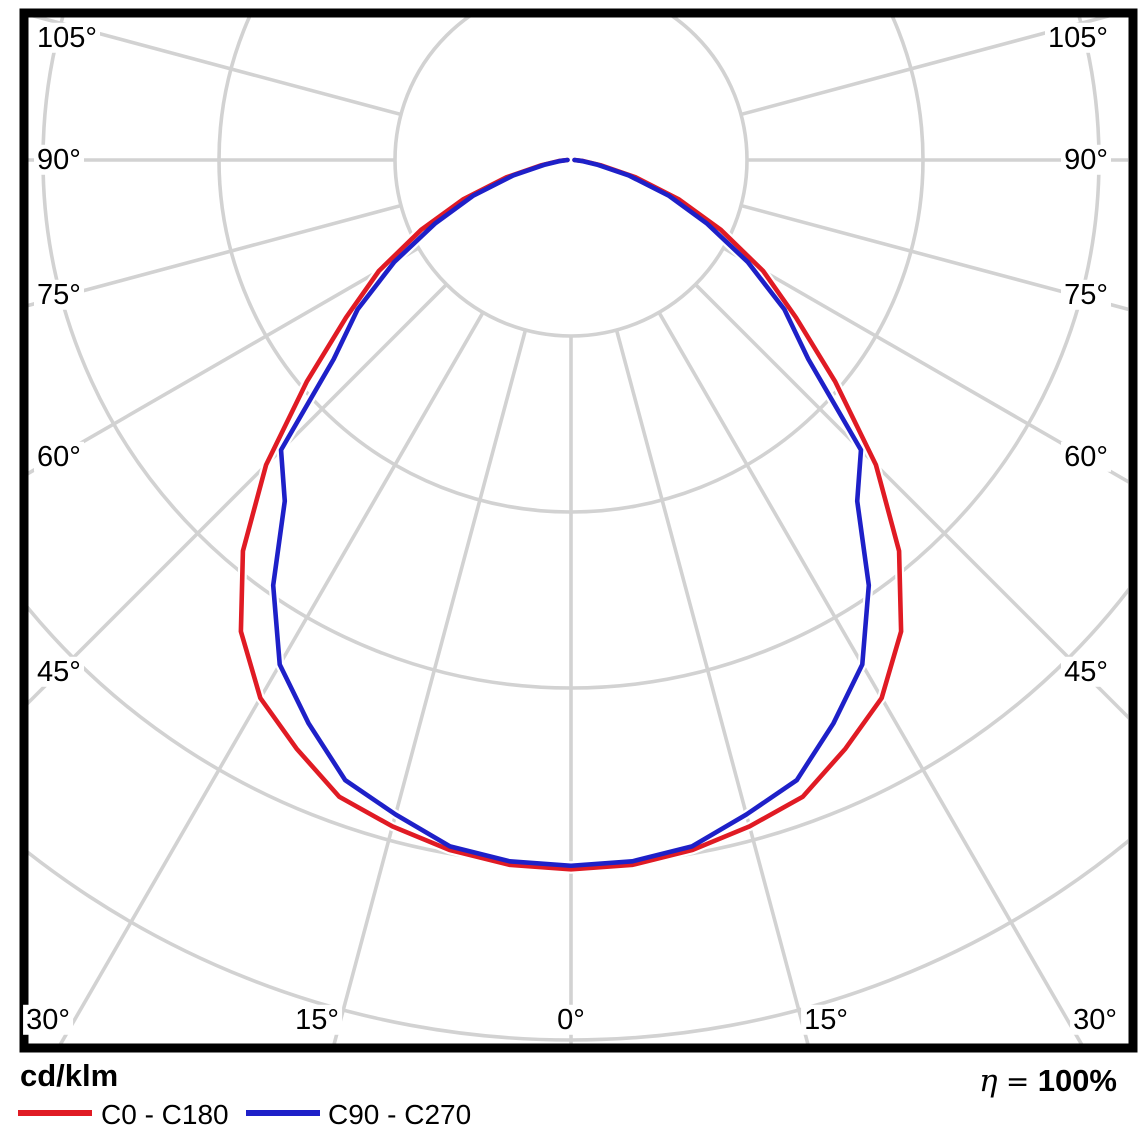 This screenshot has height=1143, width=1143. Describe the element at coordinates (55, 1113) in the screenshot. I see `legend-swatch-c0-c180` at that location.